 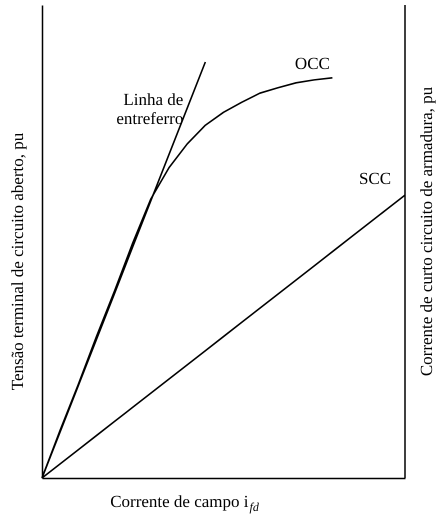 What do you see at coordinates (312, 63) in the screenshot?
I see `series-label: OCC` at bounding box center [312, 63].